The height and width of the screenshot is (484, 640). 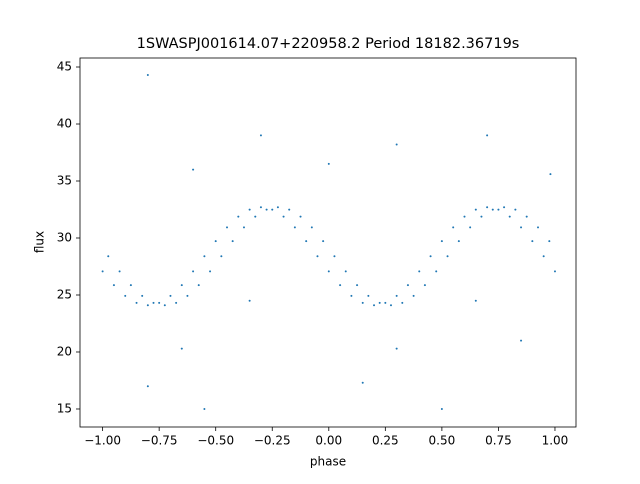 I want to click on y-tick-label: 15, so click(x=64, y=408).